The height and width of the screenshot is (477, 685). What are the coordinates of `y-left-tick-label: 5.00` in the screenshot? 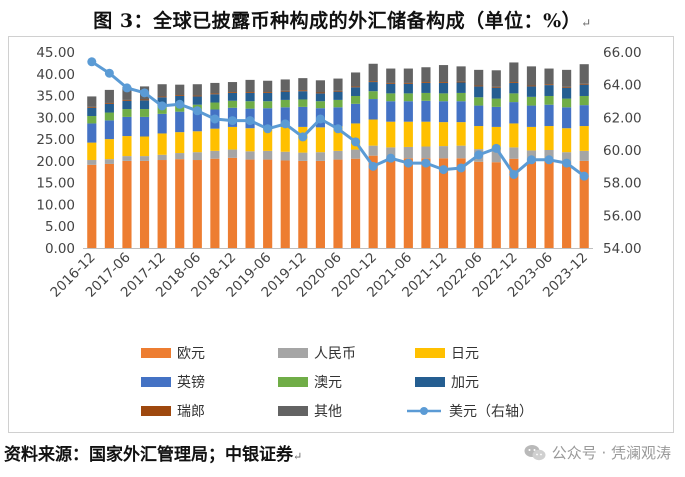 It's located at (60, 227).